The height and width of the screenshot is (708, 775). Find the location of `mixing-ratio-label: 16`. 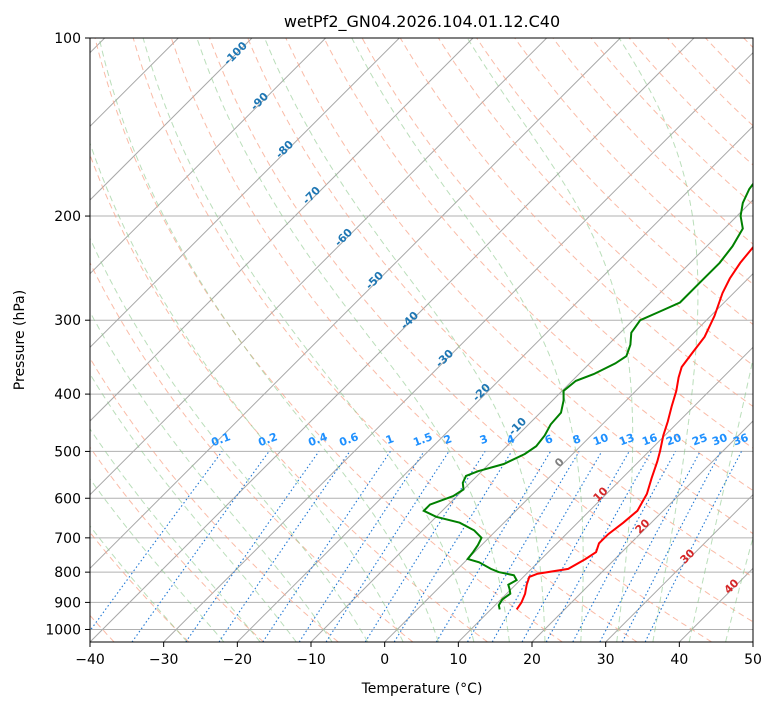

mixing-ratio-label: 16 is located at coordinates (649, 440).